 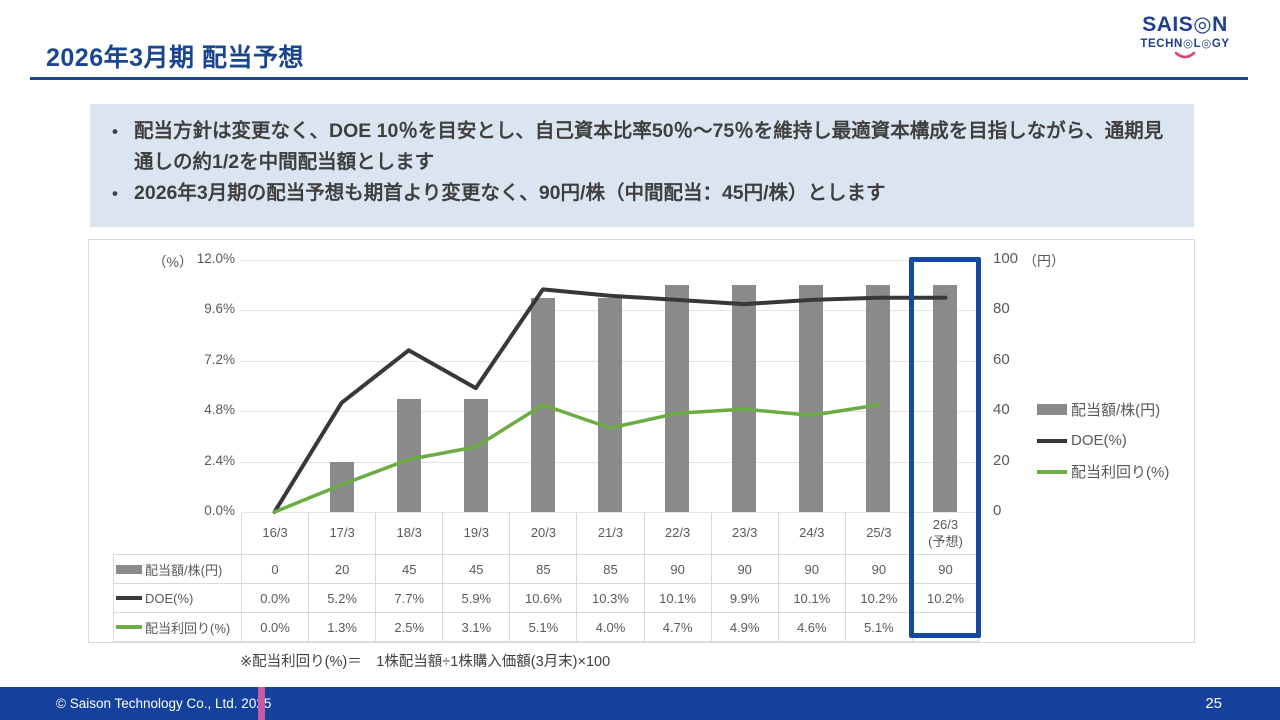 What do you see at coordinates (1099, 440) in the screenshot?
I see `legend-label: DOE(%)` at bounding box center [1099, 440].